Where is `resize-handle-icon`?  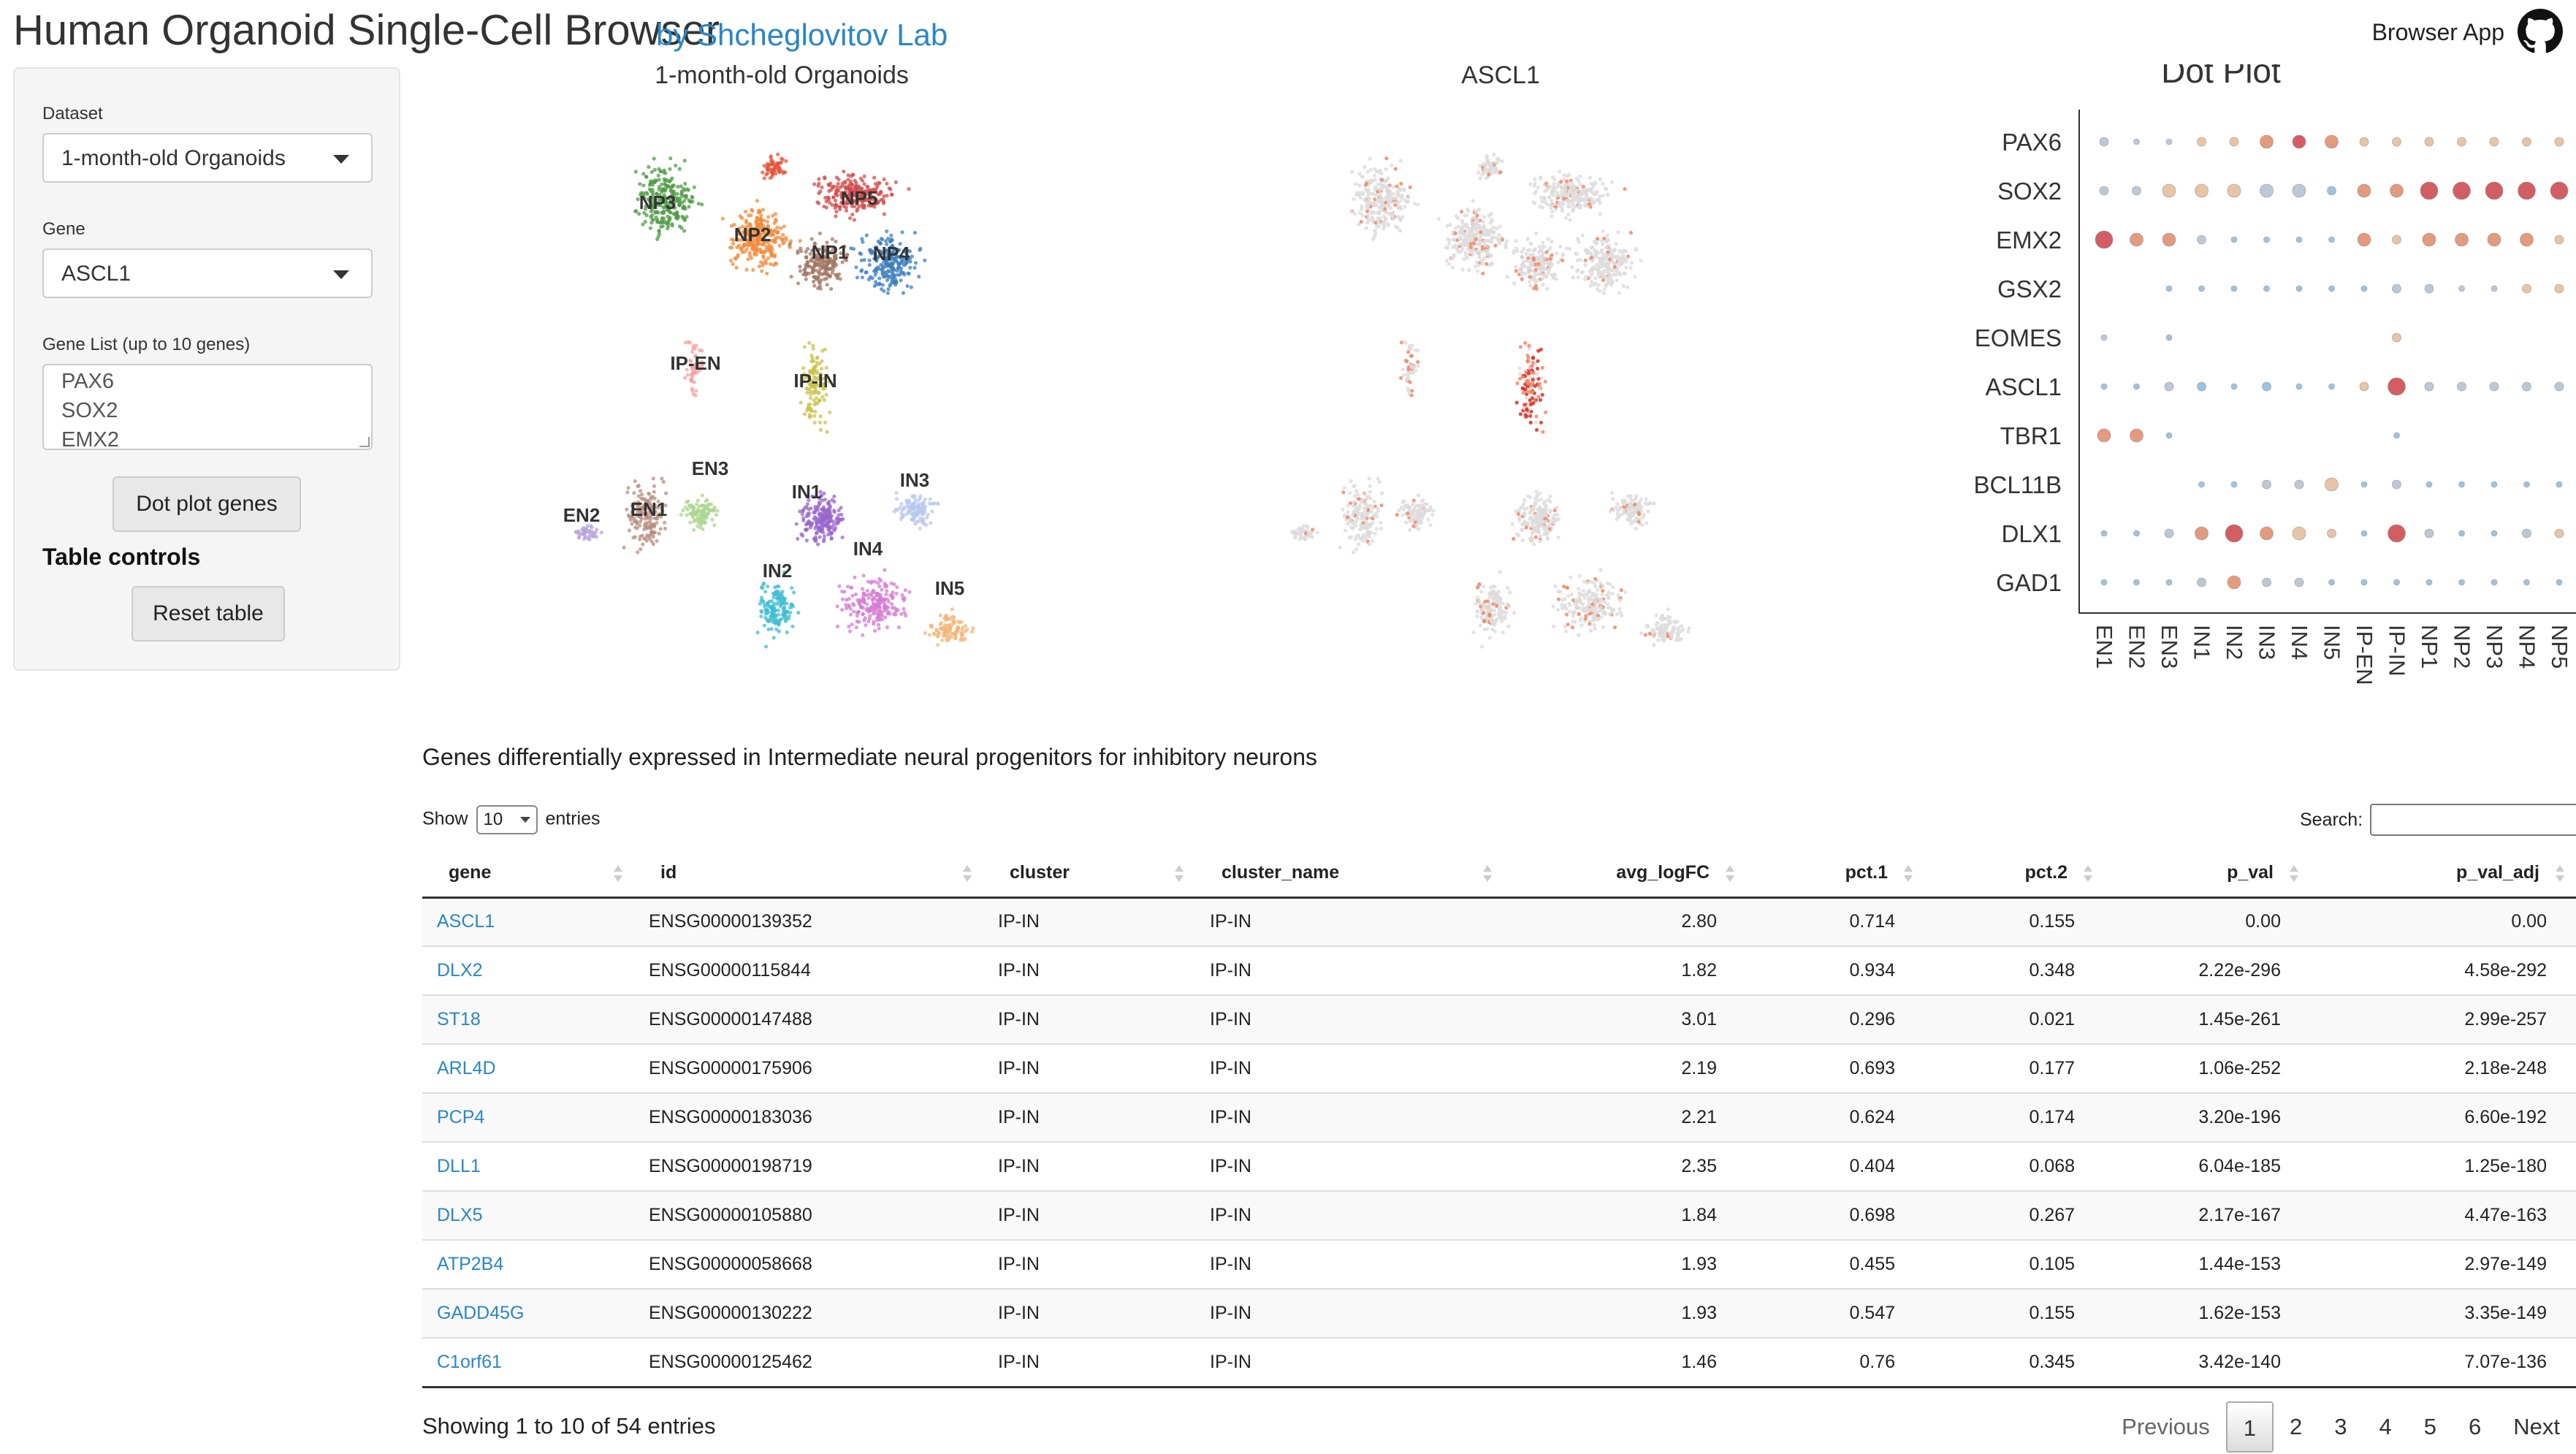
resize-handle-icon is located at coordinates (364, 442).